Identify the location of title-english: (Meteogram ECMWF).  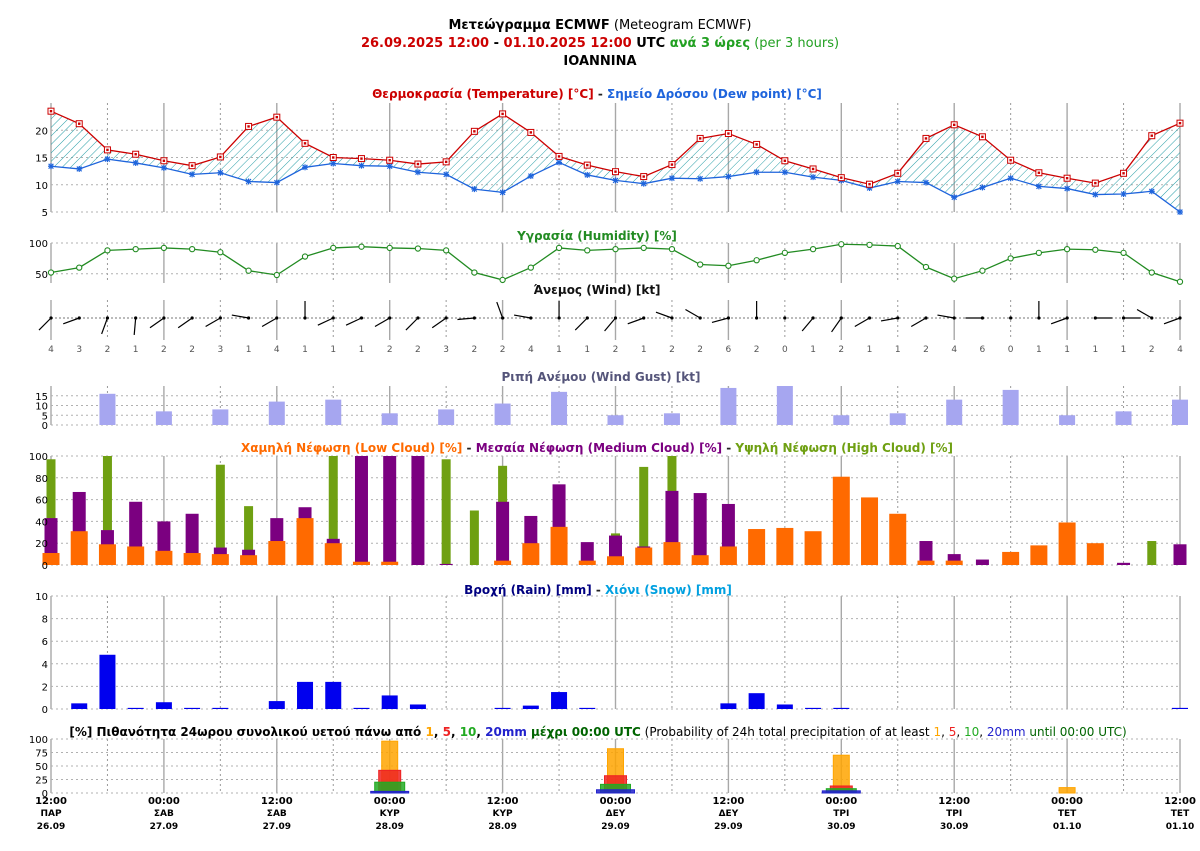
(680, 25).